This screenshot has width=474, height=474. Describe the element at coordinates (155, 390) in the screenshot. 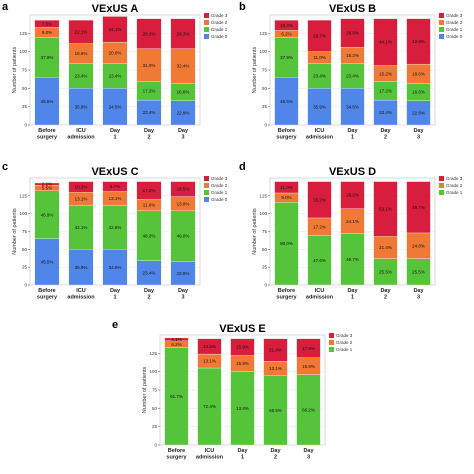

I see `y-tick-label: 75` at that location.